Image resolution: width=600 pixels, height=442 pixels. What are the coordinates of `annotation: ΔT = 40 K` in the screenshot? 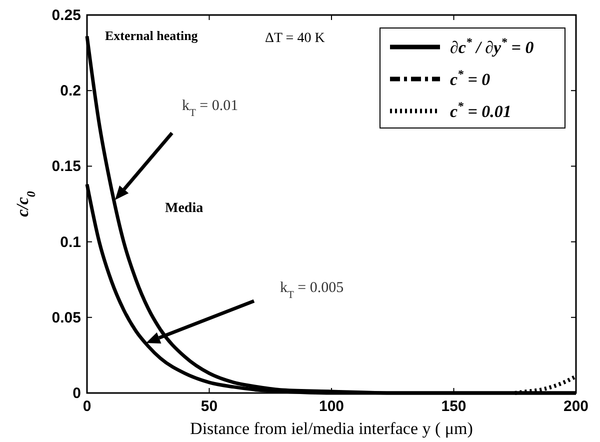 It's located at (295, 38).